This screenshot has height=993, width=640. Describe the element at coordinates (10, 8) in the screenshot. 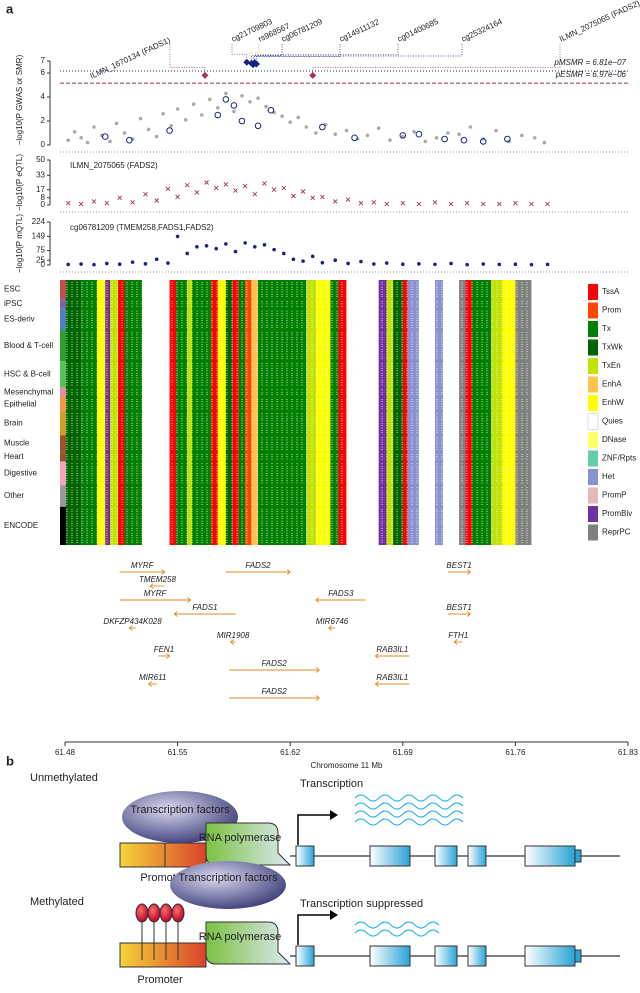

I see `panel-label: a` at that location.